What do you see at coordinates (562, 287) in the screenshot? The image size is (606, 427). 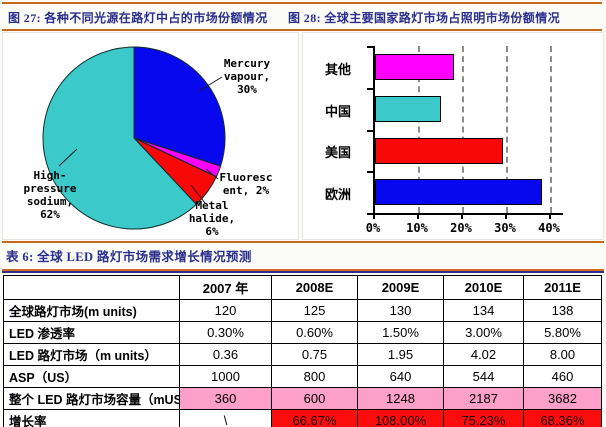 I see `column-header: 2011E` at bounding box center [562, 287].